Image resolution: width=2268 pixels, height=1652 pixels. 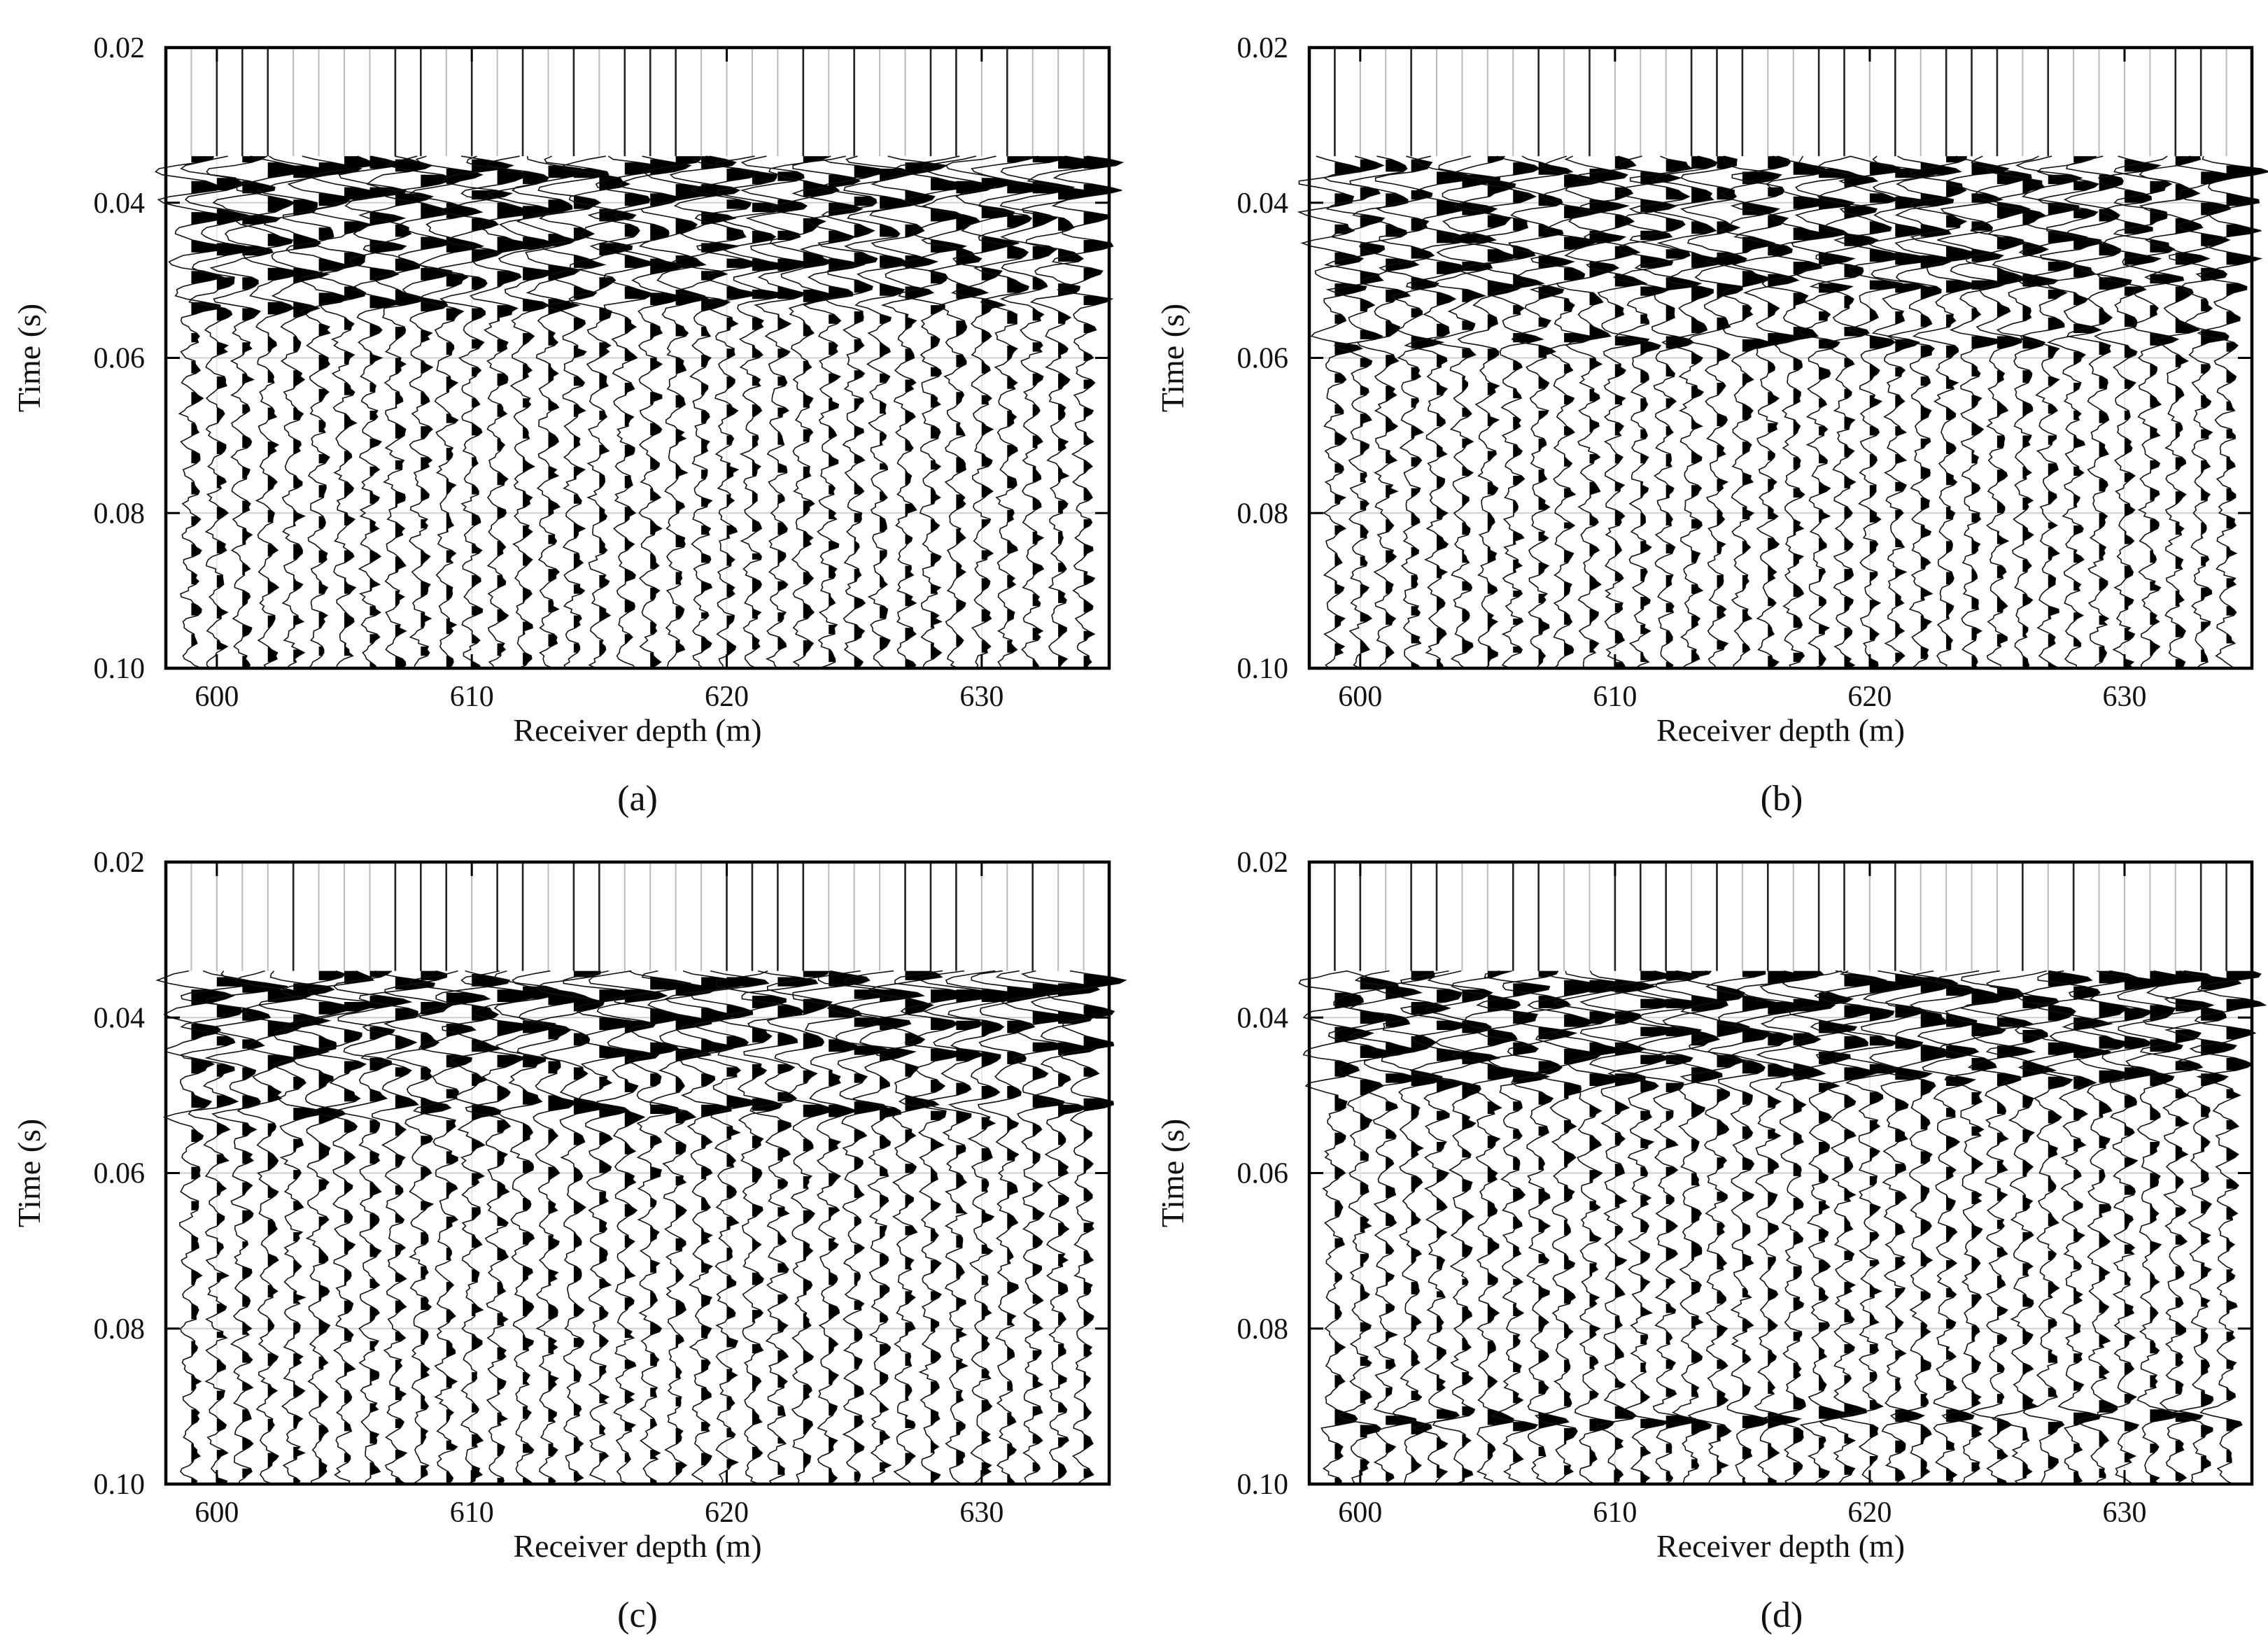 I want to click on panel-label: (c), so click(x=637, y=1615).